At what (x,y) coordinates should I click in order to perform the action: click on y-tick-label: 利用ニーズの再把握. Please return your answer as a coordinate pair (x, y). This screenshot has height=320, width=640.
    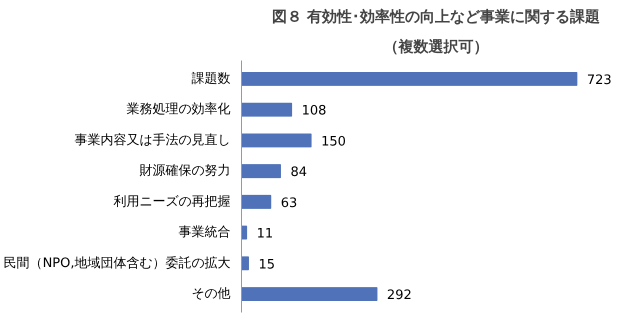
    Looking at the image, I should click on (172, 202).